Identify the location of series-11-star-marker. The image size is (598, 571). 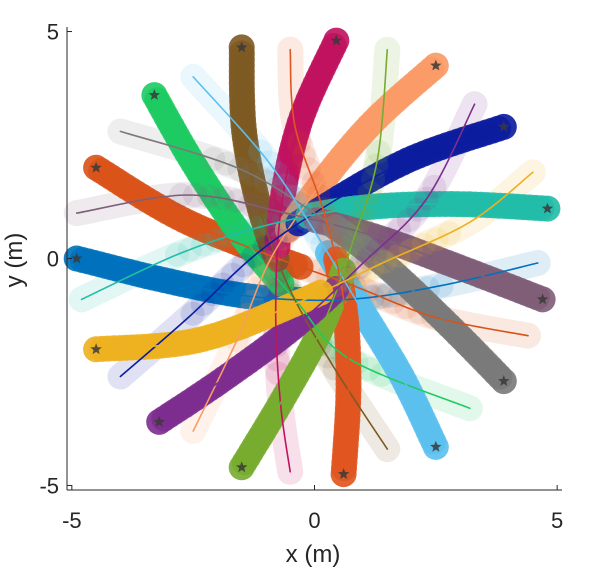
(343, 473).